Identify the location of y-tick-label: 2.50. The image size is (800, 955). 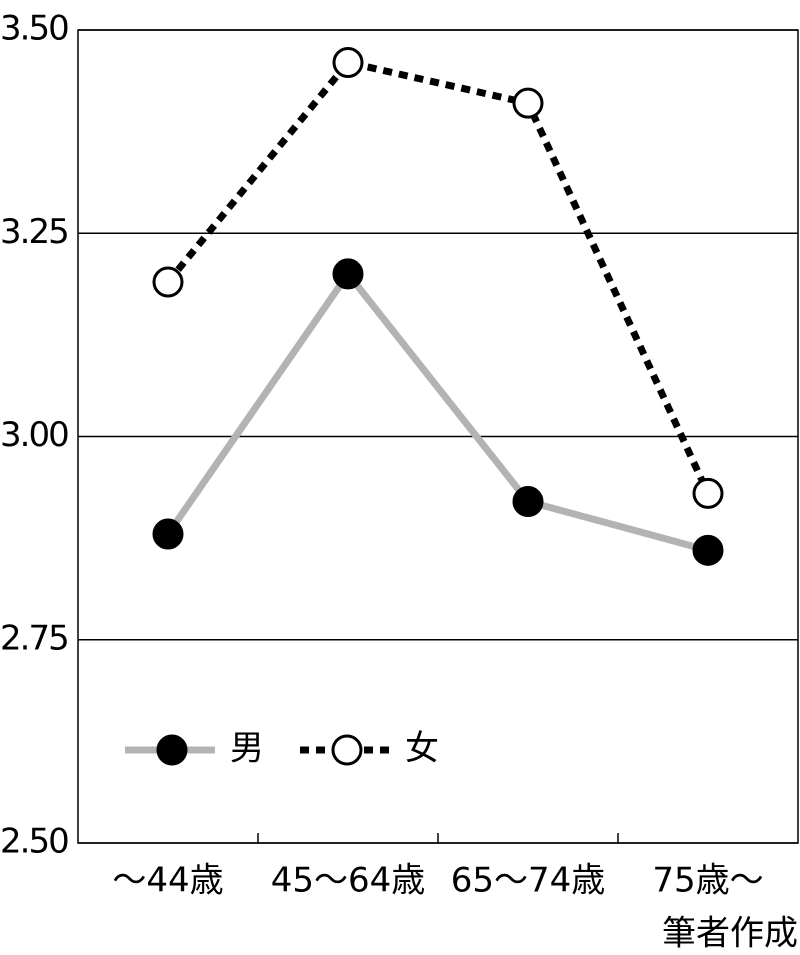
(34, 842).